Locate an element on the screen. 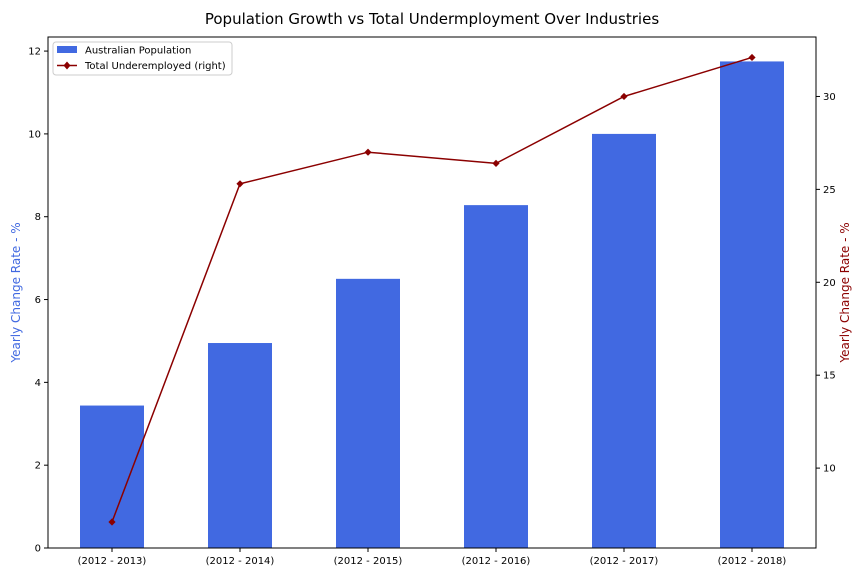 This screenshot has height=576, width=864. y-axis-left-label: Yearly Change Rate - % is located at coordinates (16, 292).